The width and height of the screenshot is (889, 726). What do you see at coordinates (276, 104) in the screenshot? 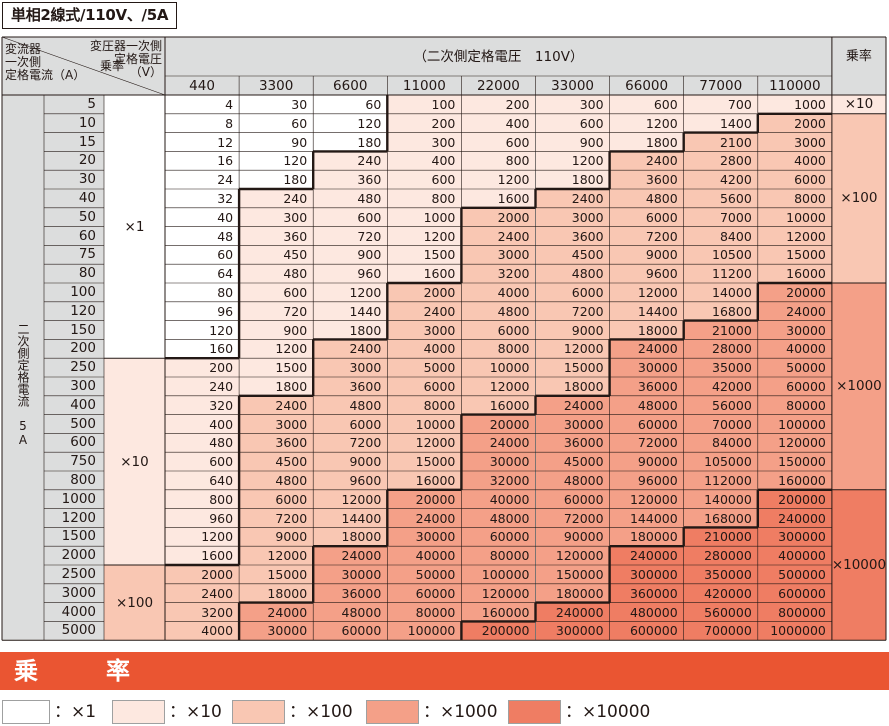
I see `table-cell: 30` at bounding box center [276, 104].